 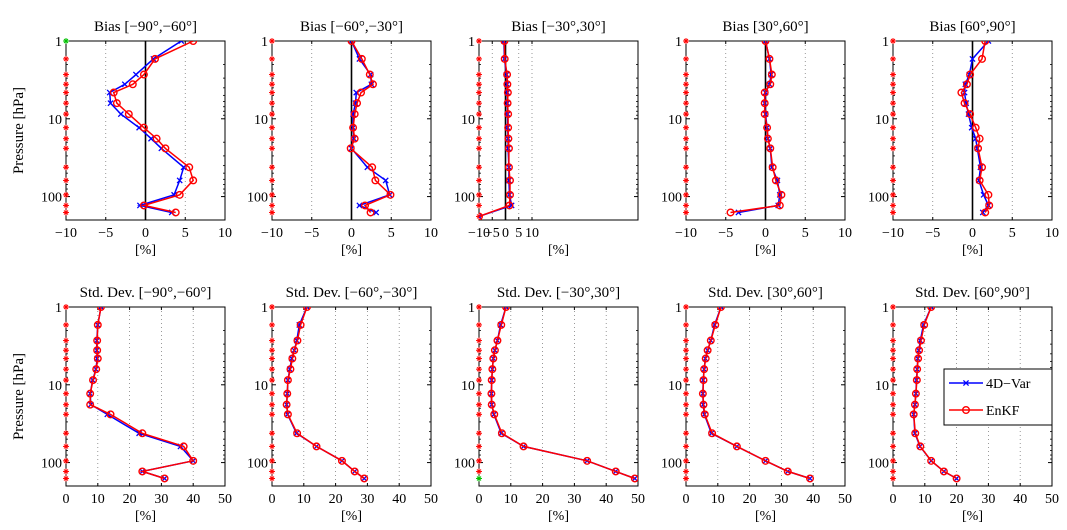 I want to click on legend-marker-4dvar, so click(x=966, y=383).